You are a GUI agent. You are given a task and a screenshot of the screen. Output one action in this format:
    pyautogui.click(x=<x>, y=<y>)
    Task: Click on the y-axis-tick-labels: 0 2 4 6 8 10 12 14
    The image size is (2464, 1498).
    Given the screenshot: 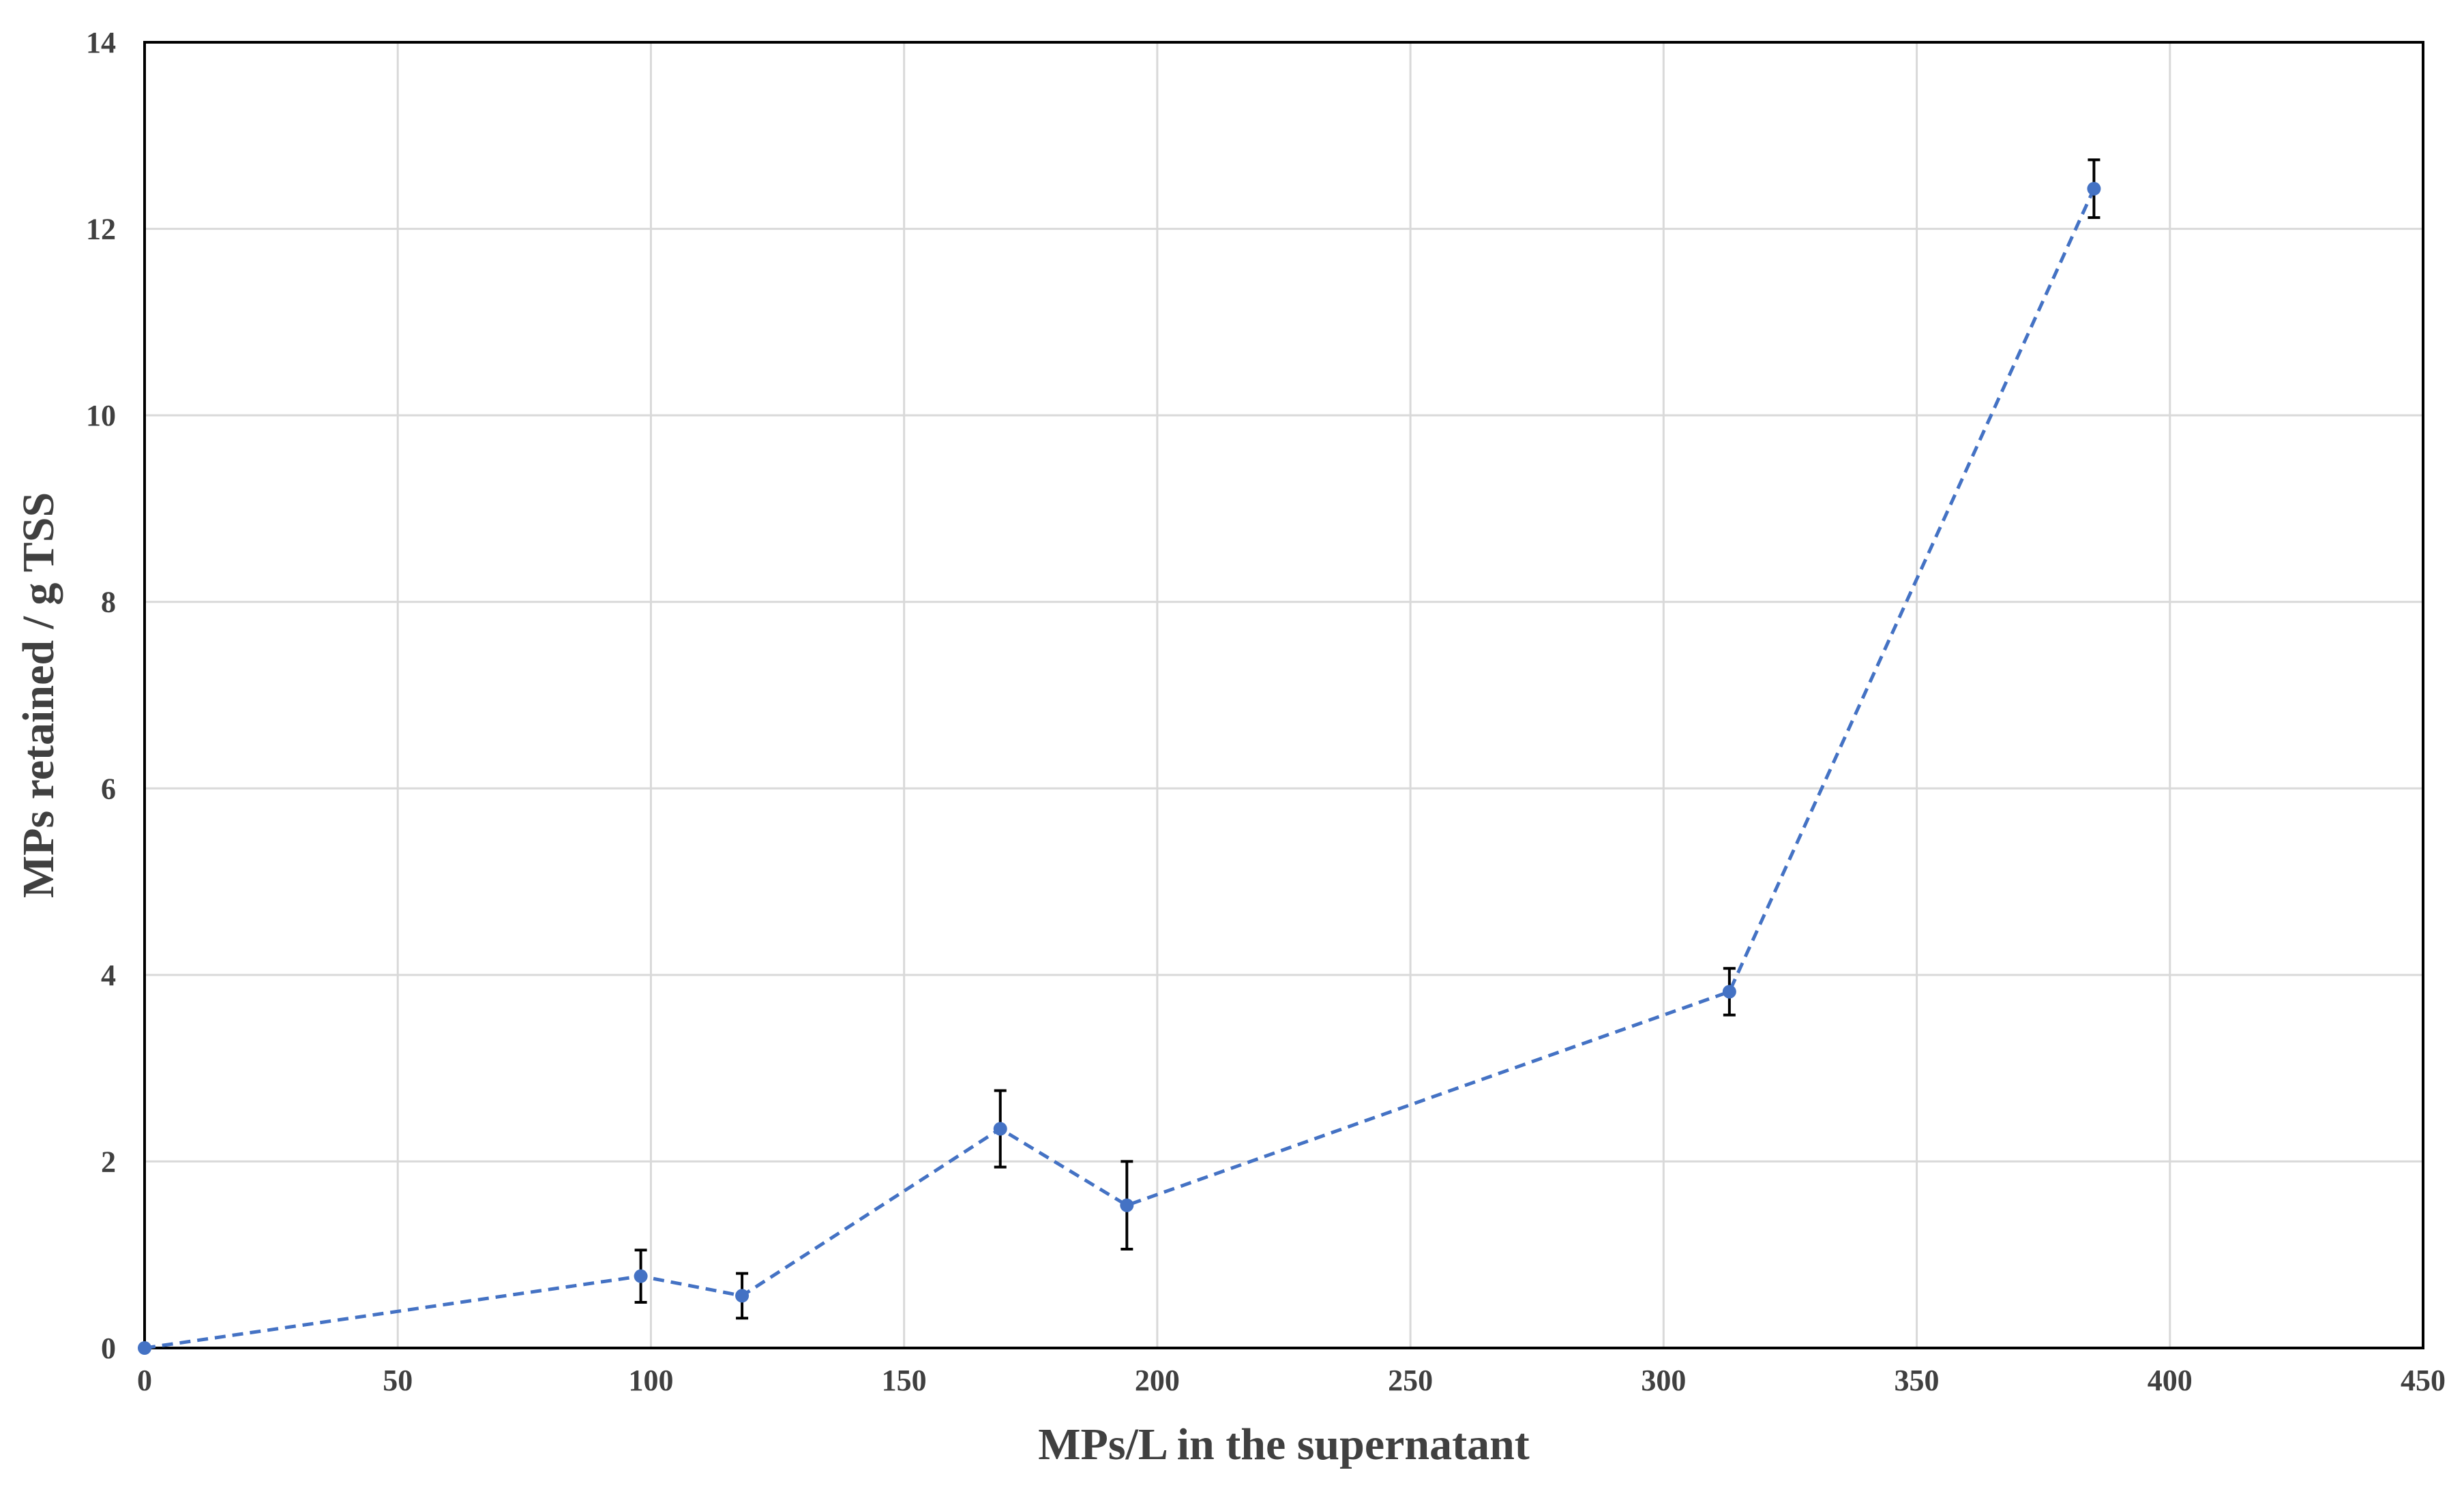 What is the action you would take?
    pyautogui.click(x=101, y=695)
    